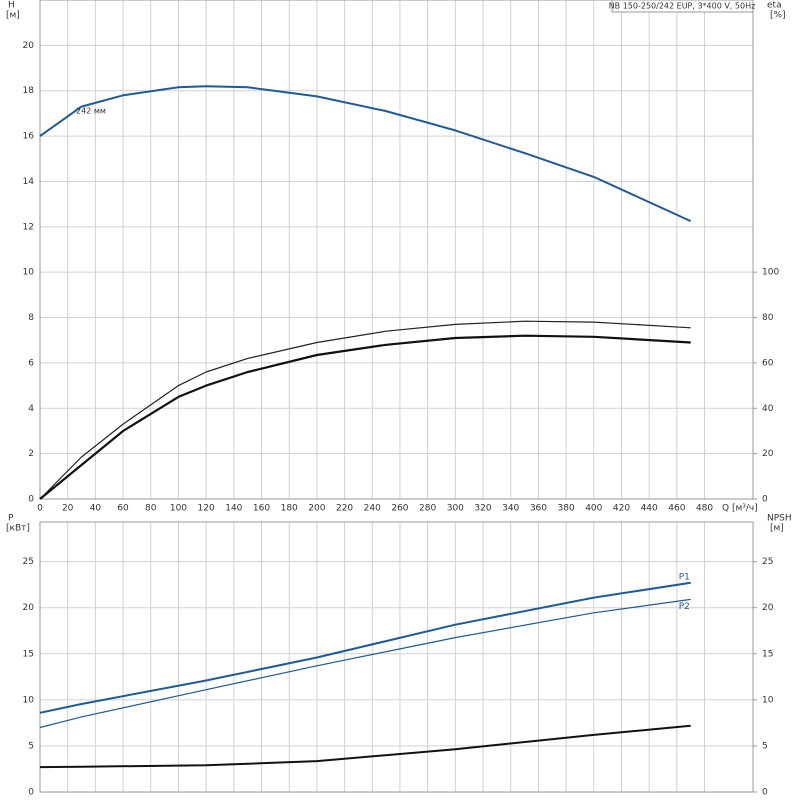  Describe the element at coordinates (31, 363) in the screenshot. I see `y-tick-label: 6` at that location.